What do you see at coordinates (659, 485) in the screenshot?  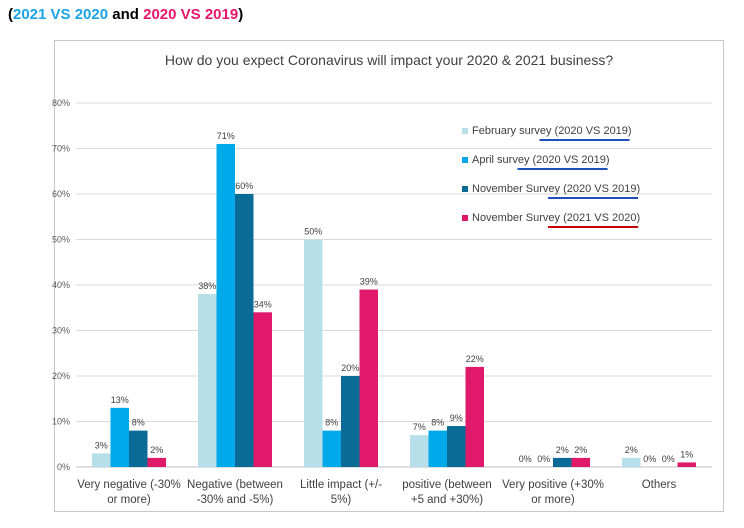 I see `x-tick-label: Others` at bounding box center [659, 485].